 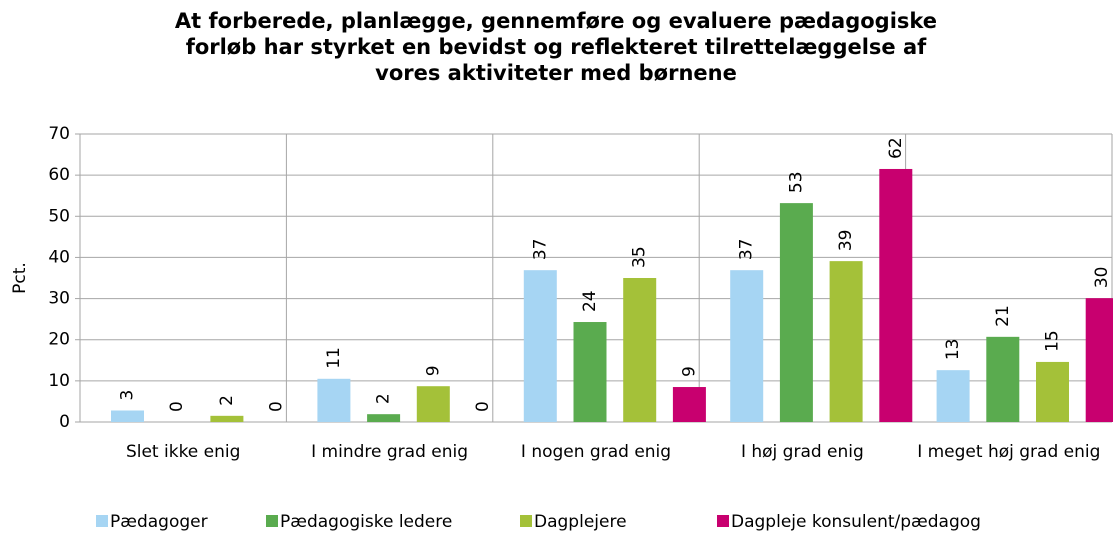 I want to click on data-label: 62, so click(x=896, y=148).